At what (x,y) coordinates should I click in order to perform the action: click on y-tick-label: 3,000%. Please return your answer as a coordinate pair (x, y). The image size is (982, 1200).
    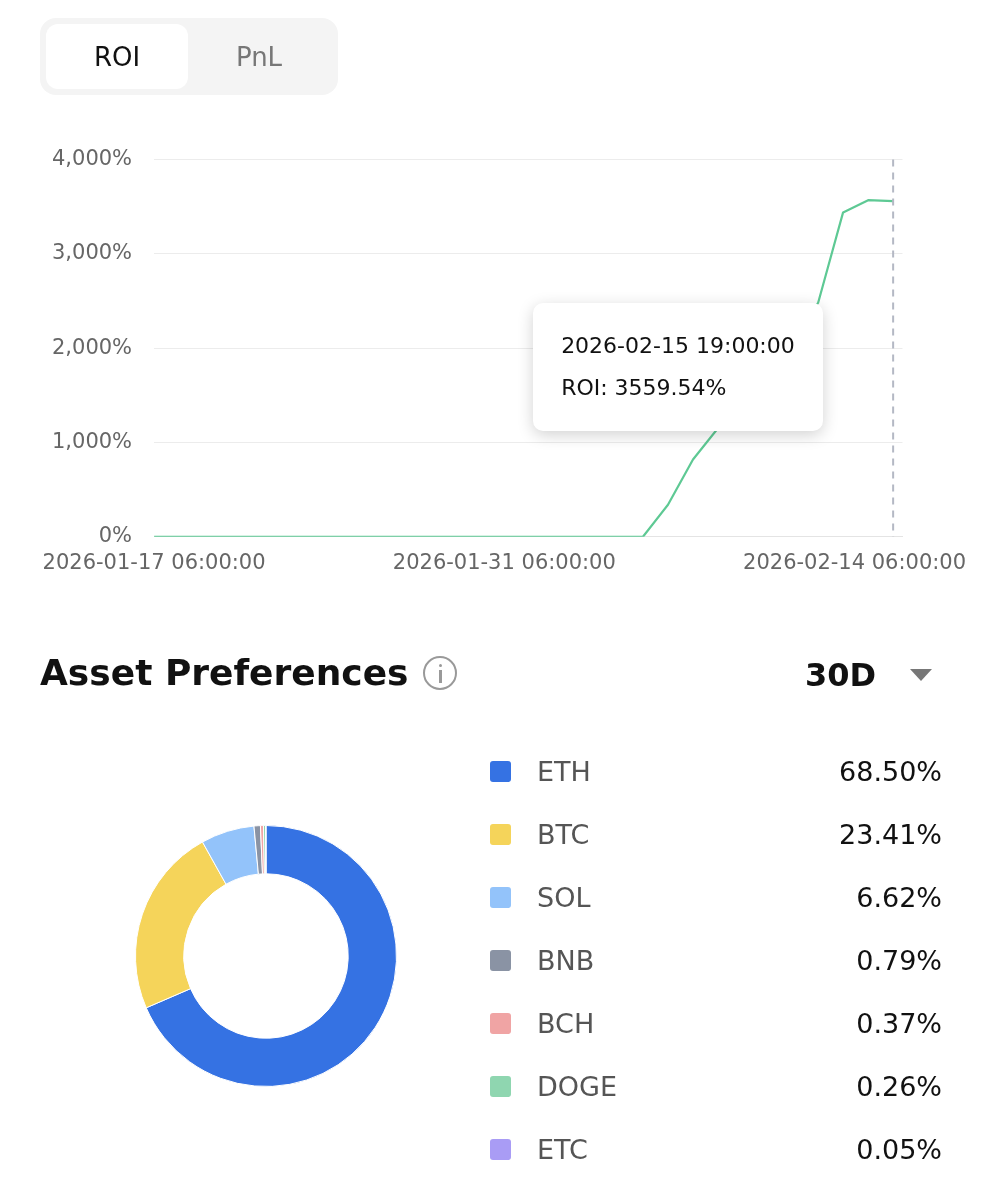
    Looking at the image, I should click on (92, 252).